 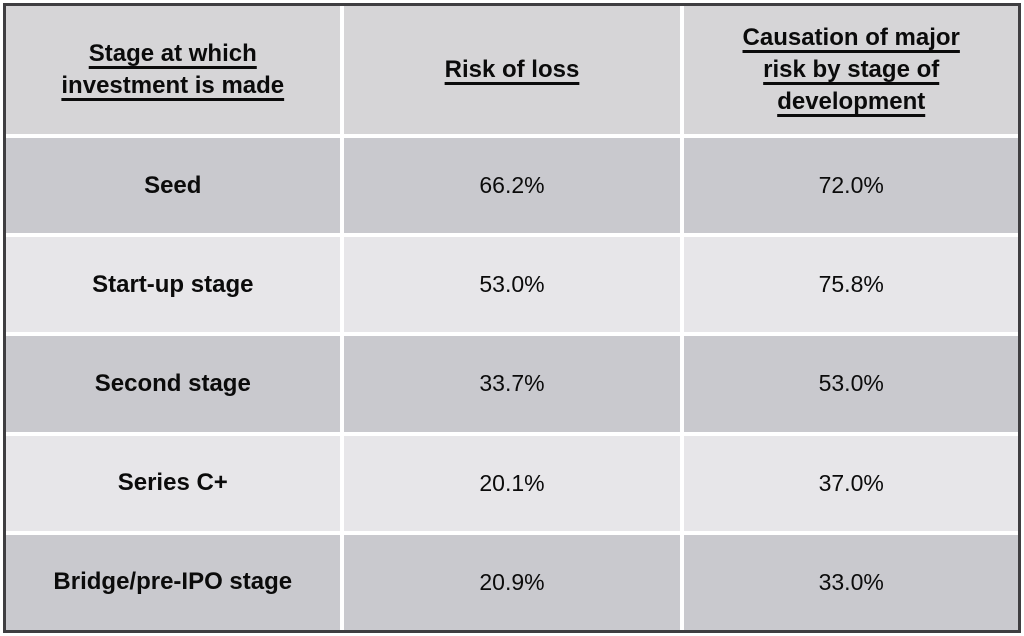 I want to click on causation-value: 33.0%, so click(x=851, y=581).